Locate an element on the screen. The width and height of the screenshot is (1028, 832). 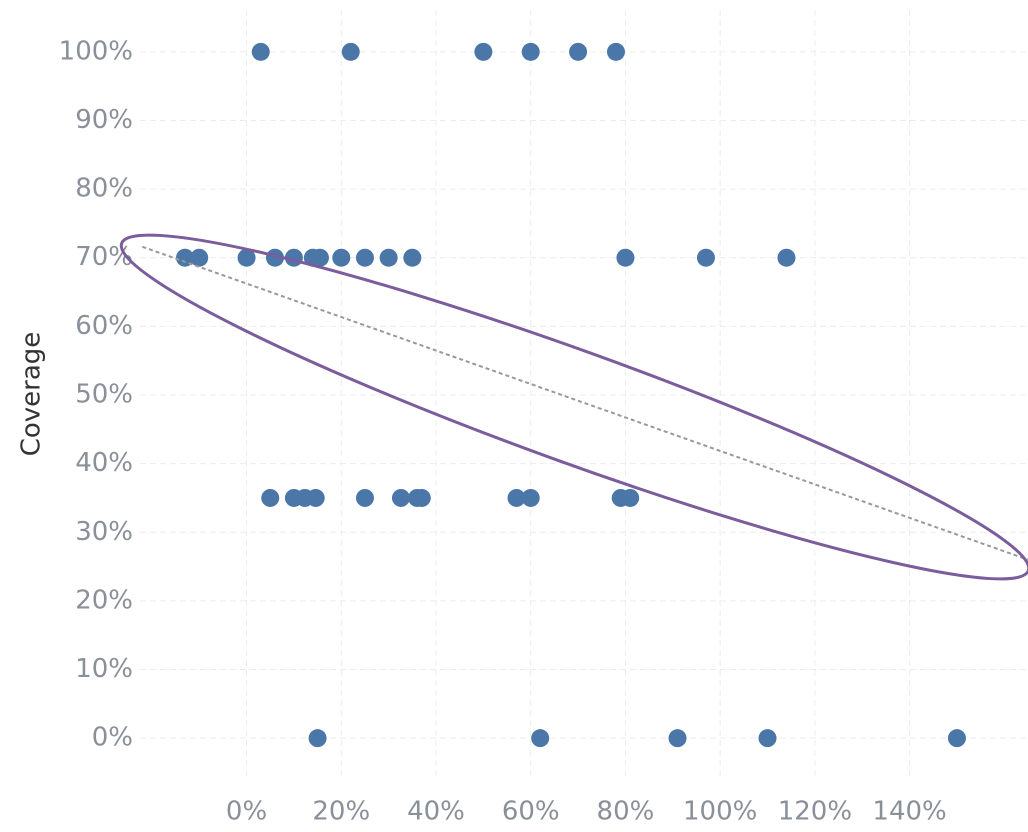
y-tick-label: 10% is located at coordinates (104, 669).